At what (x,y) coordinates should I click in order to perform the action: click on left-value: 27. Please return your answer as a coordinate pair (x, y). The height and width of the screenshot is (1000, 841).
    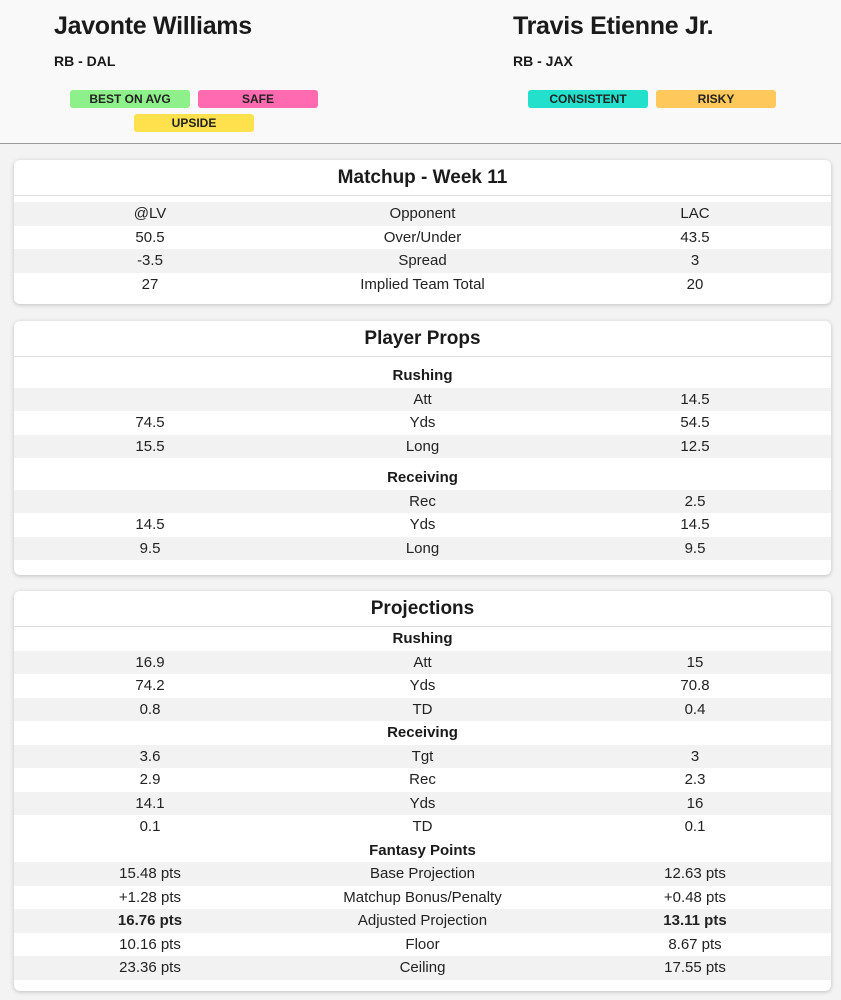
    Looking at the image, I should click on (150, 284).